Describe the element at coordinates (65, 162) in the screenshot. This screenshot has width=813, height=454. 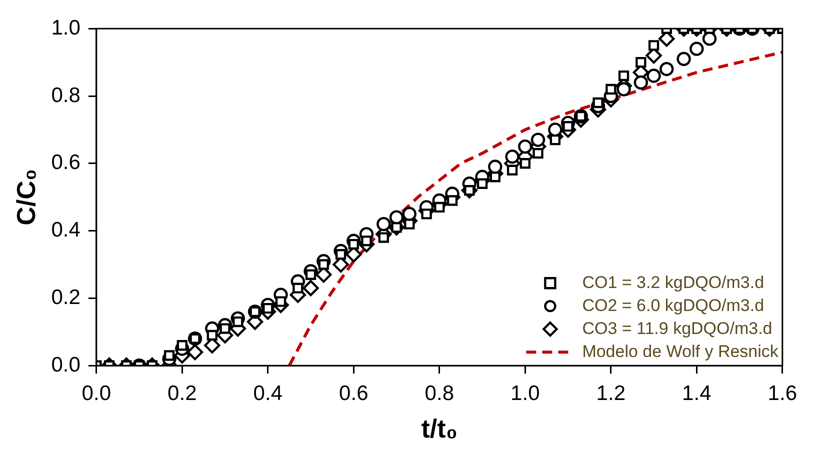
I see `y-tick-label: 0.6` at that location.